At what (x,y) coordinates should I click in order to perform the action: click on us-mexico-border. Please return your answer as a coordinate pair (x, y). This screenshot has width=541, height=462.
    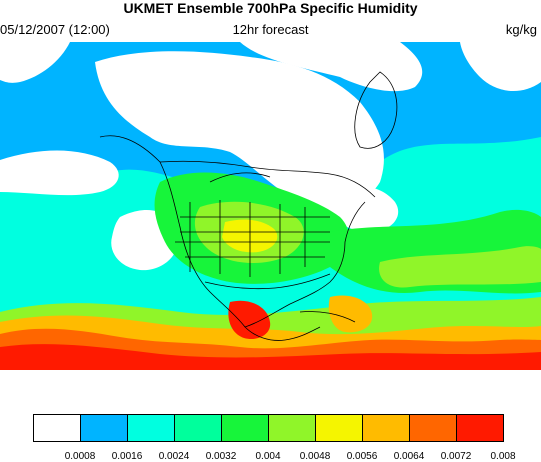
    Looking at the image, I should click on (267, 281).